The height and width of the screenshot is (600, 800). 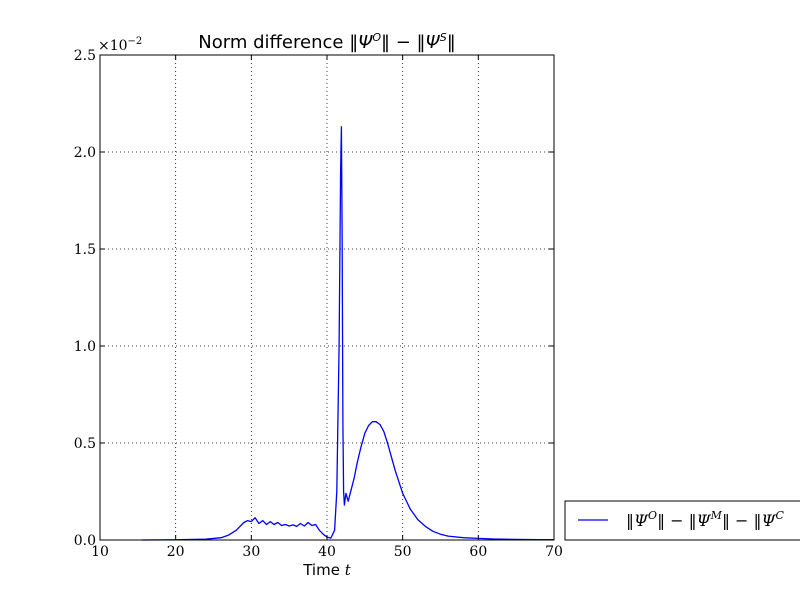 I want to click on x-tick-label-40: 40, so click(x=327, y=552).